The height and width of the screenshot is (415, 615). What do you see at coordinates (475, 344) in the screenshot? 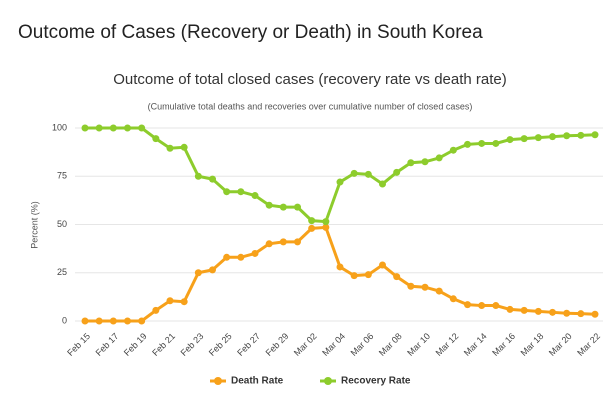
I see `x-tick-label: Mar 14` at bounding box center [475, 344].